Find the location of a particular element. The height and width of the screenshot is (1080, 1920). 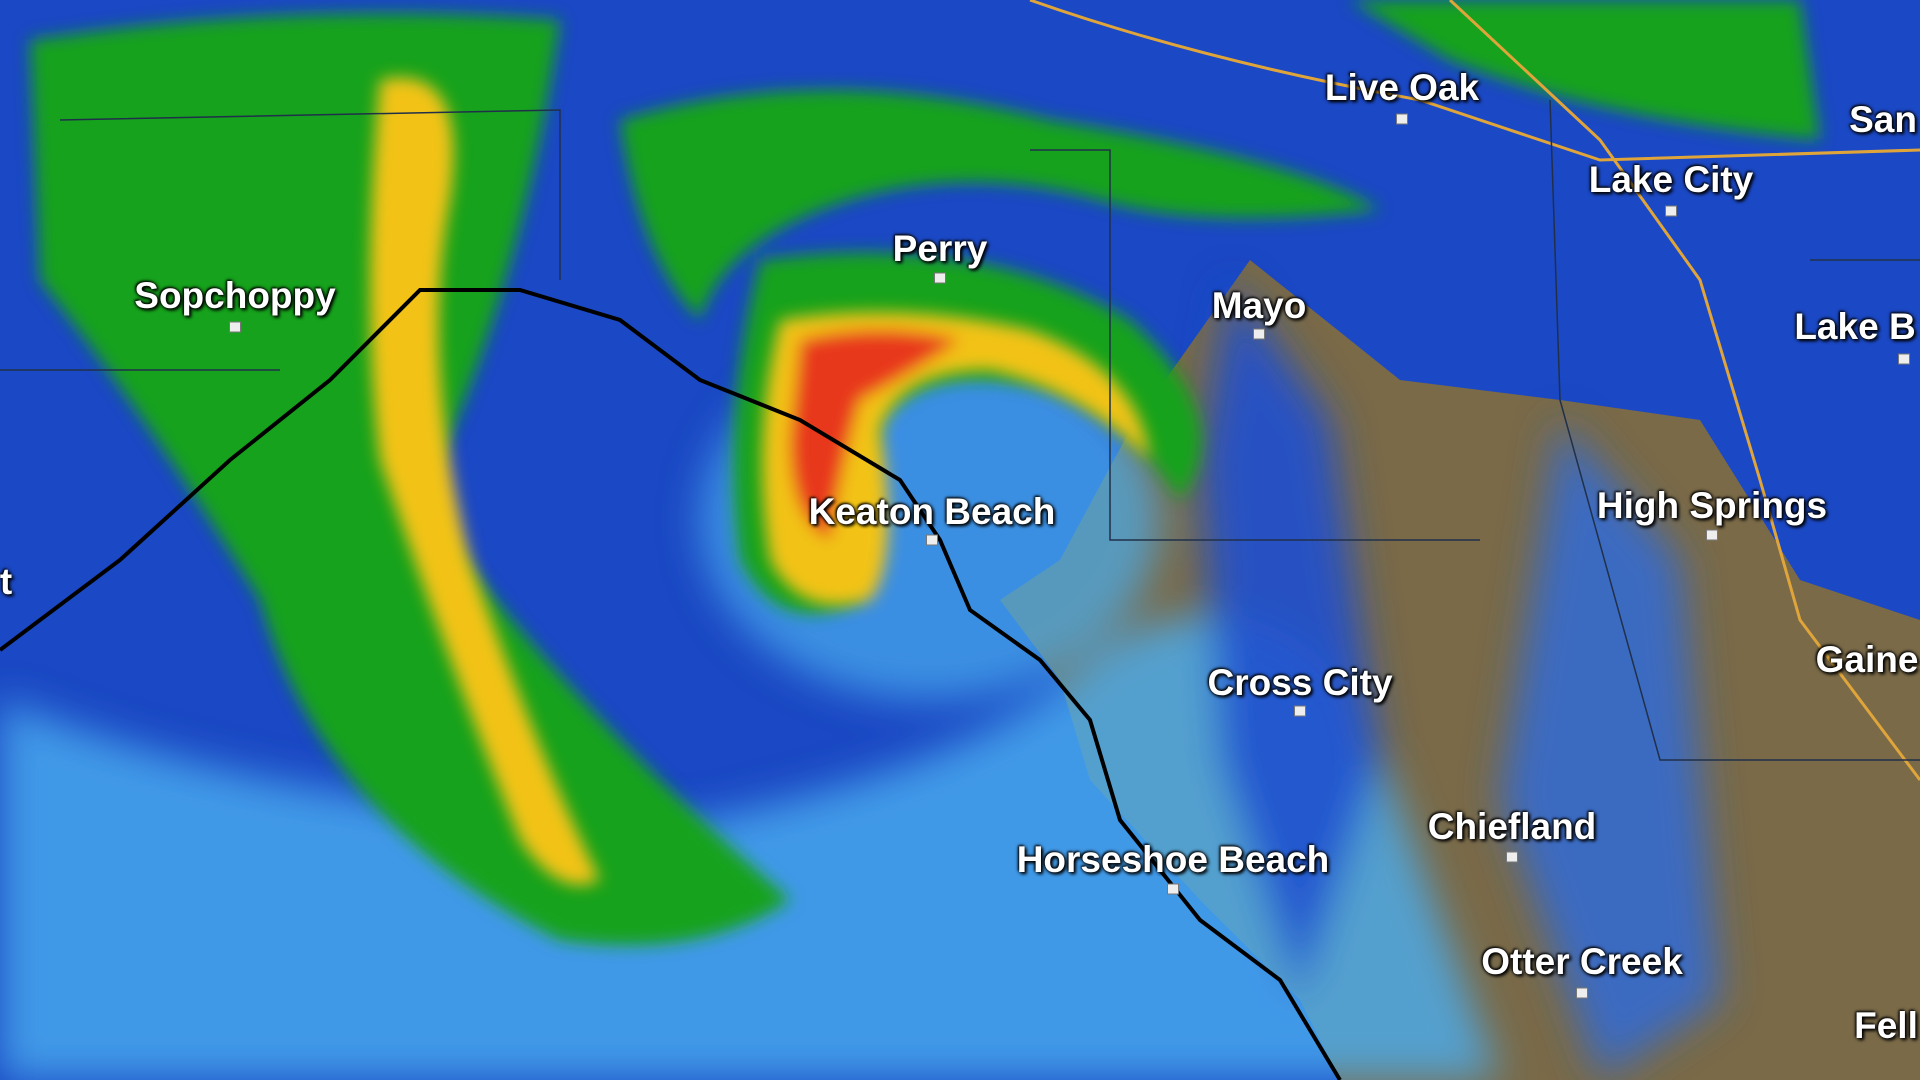

city-label: Chiefland is located at coordinates (1512, 826).